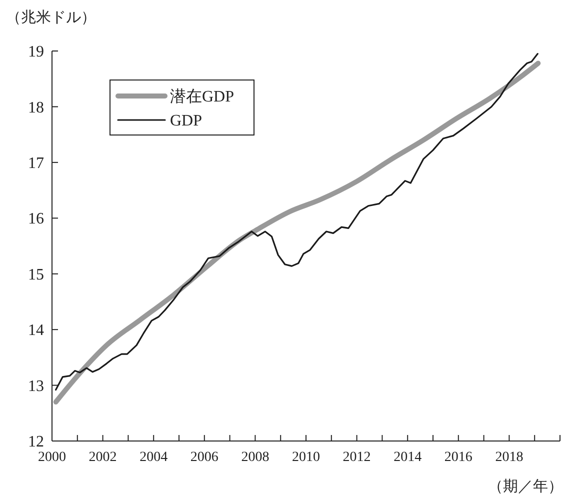 The image size is (565, 495). Describe the element at coordinates (102, 457) in the screenshot. I see `x-tick-label: 2002` at that location.